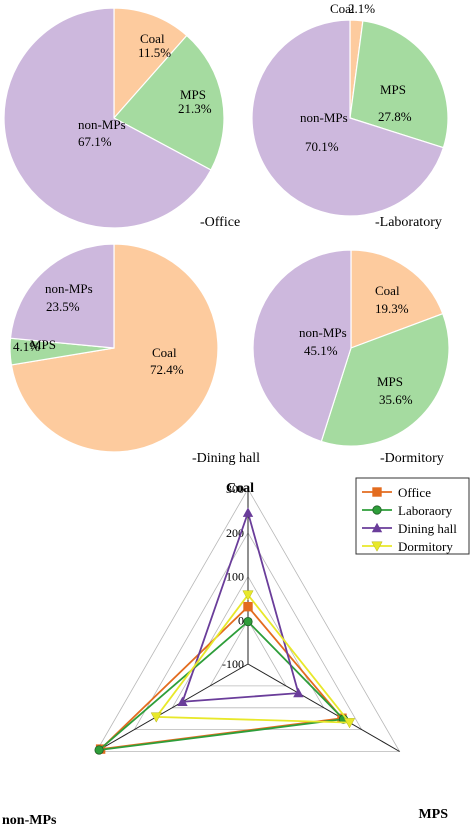  What do you see at coordinates (412, 458) in the screenshot?
I see `caption-dormitory: -Dormitory` at bounding box center [412, 458].